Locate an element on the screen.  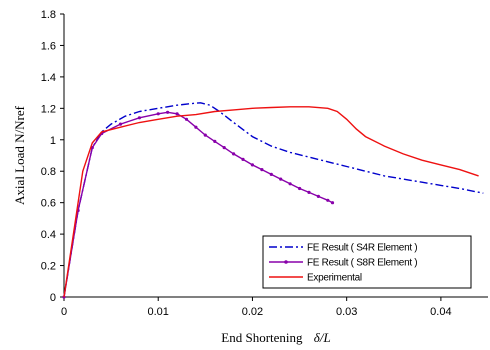
legend-label: FE Result ( S8R Element ) is located at coordinates (362, 263).